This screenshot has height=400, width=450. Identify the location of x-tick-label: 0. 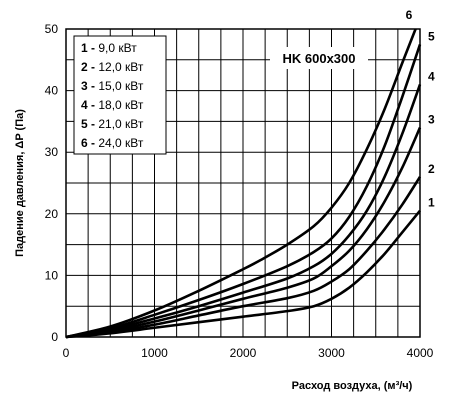
(66, 353).